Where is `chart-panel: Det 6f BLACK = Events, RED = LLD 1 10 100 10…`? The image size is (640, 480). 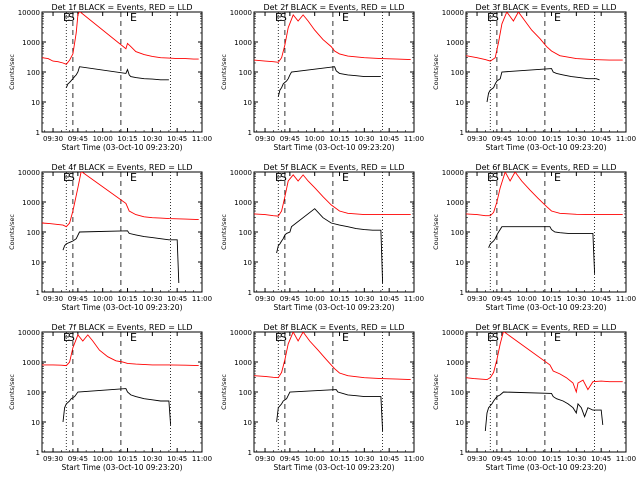 chart-panel: Det 6f BLACK = Events, RED = LLD 1 10 100 10… is located at coordinates (534, 237).